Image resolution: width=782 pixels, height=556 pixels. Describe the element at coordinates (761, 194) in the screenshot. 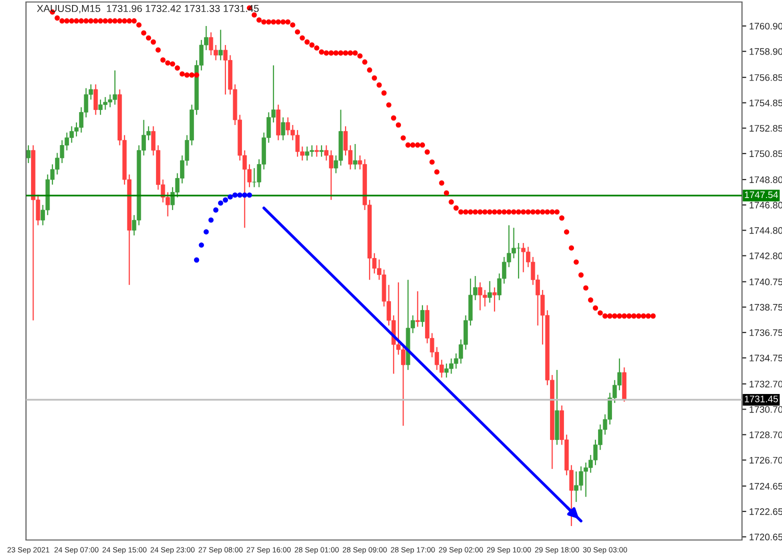

I see `ref-line-label: 1747.54` at that location.